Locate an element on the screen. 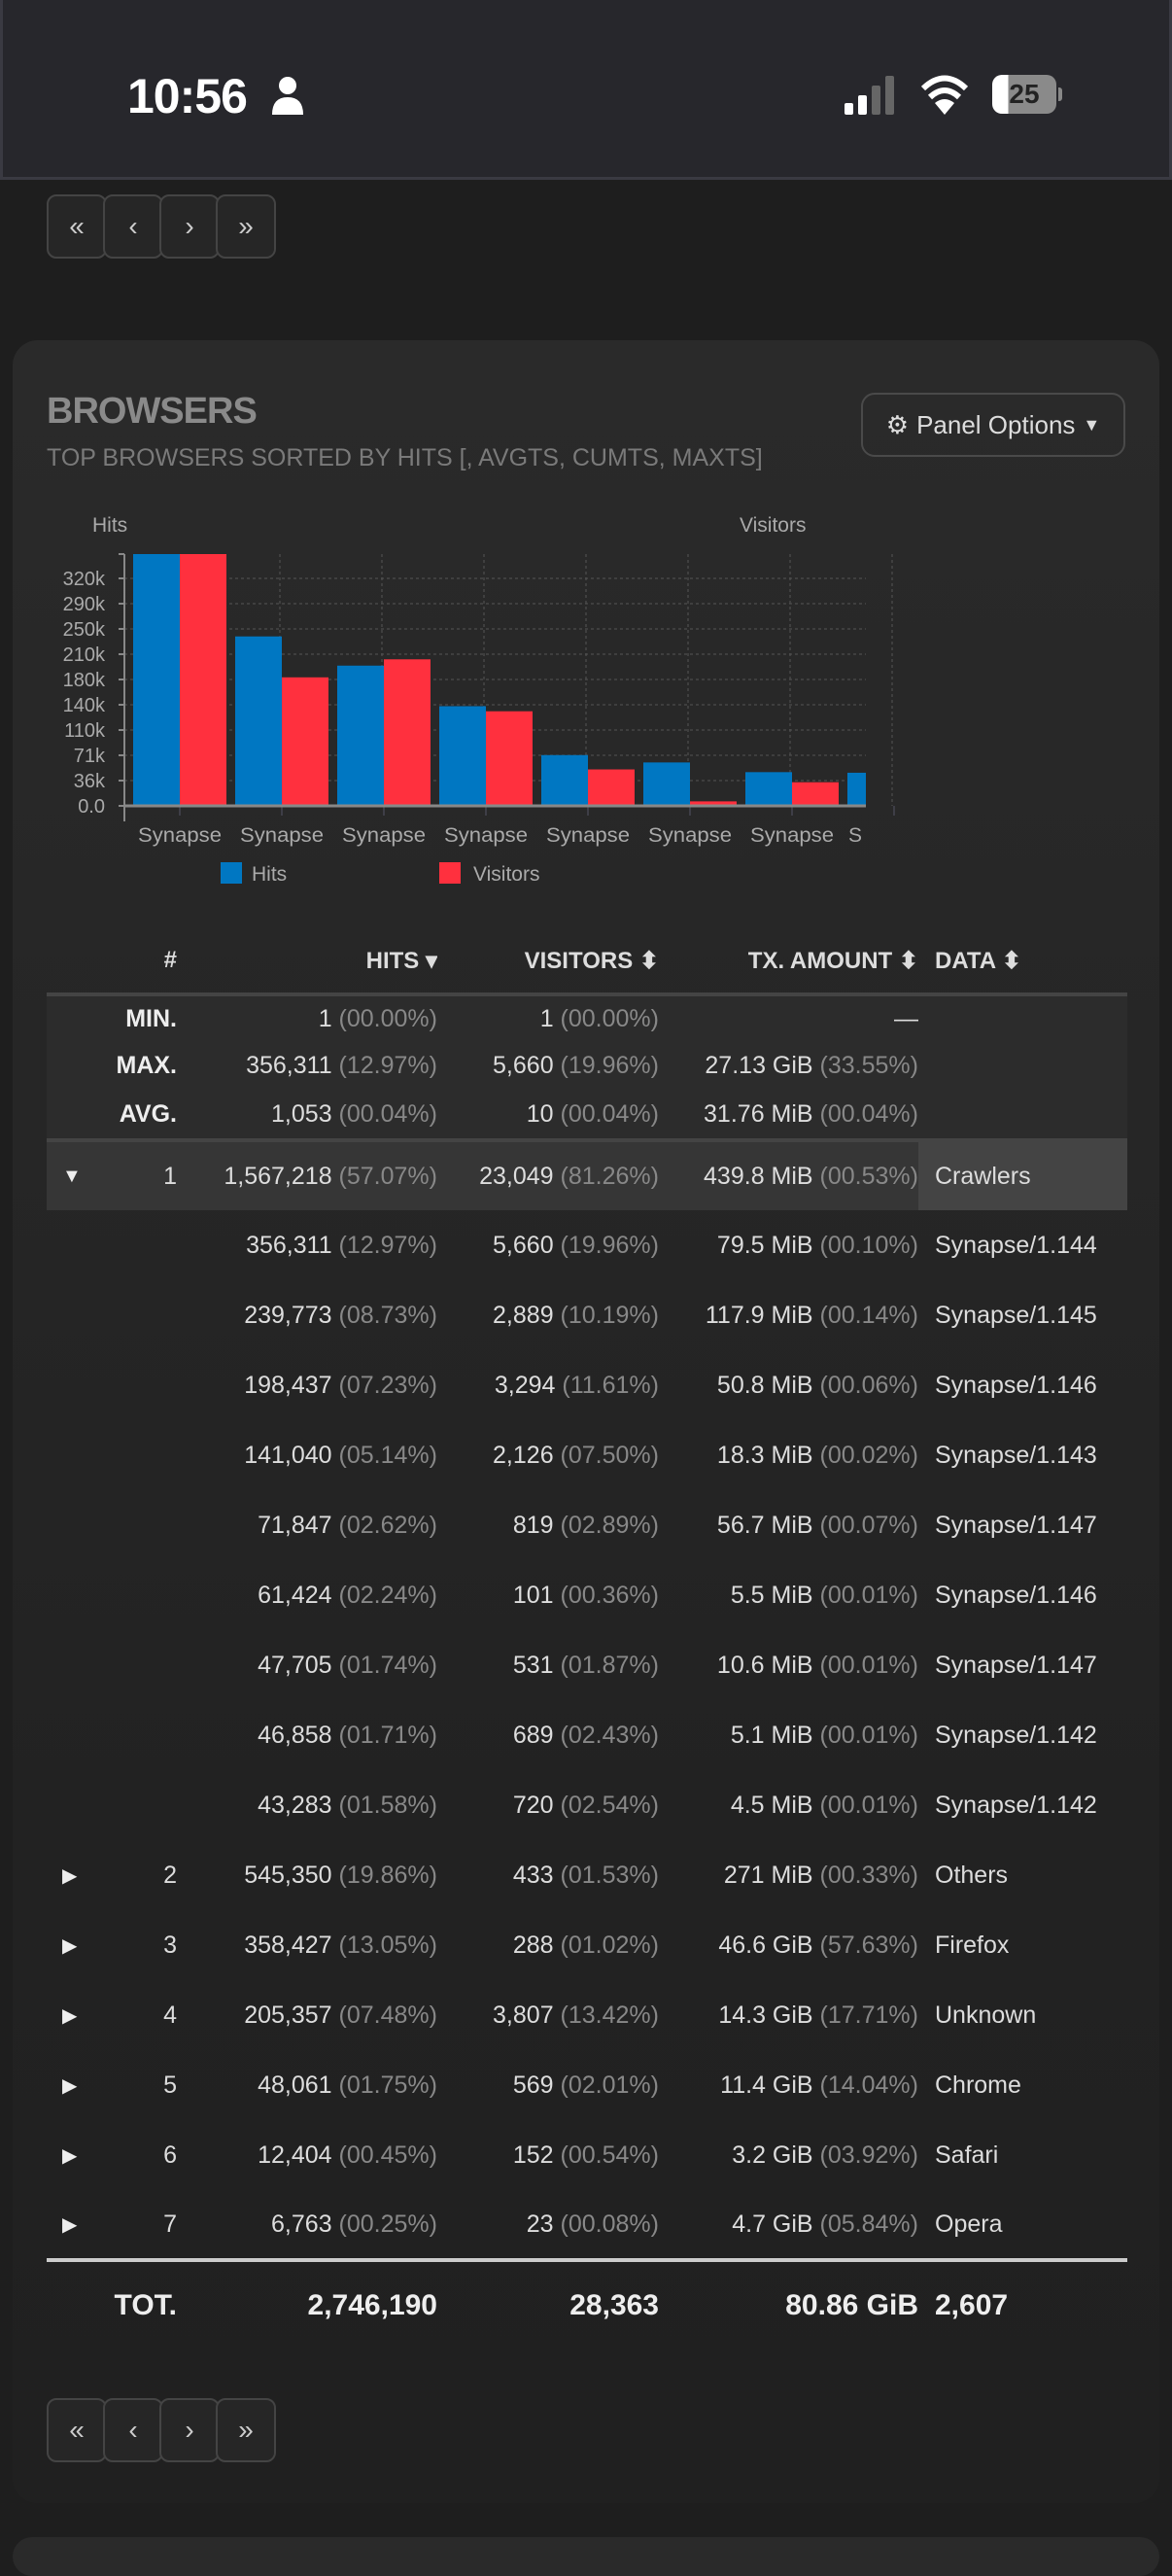 The image size is (1172, 2576). visitors-cell-value: 720 is located at coordinates (533, 1805).